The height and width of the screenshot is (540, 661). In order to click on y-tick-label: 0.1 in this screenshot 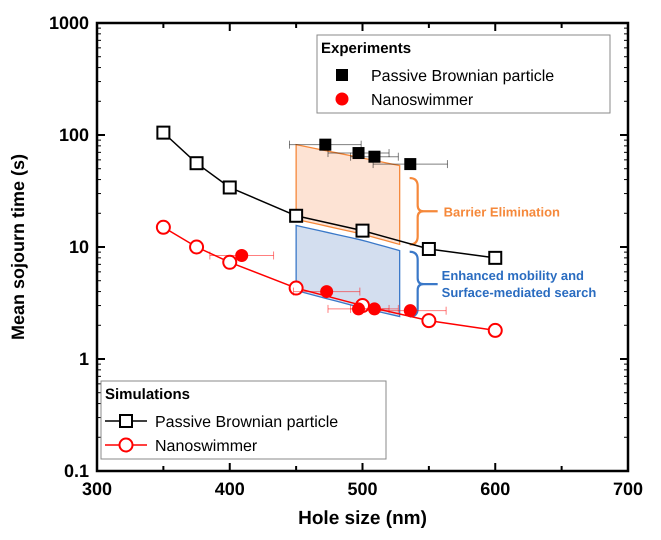, I will do `click(76, 471)`.